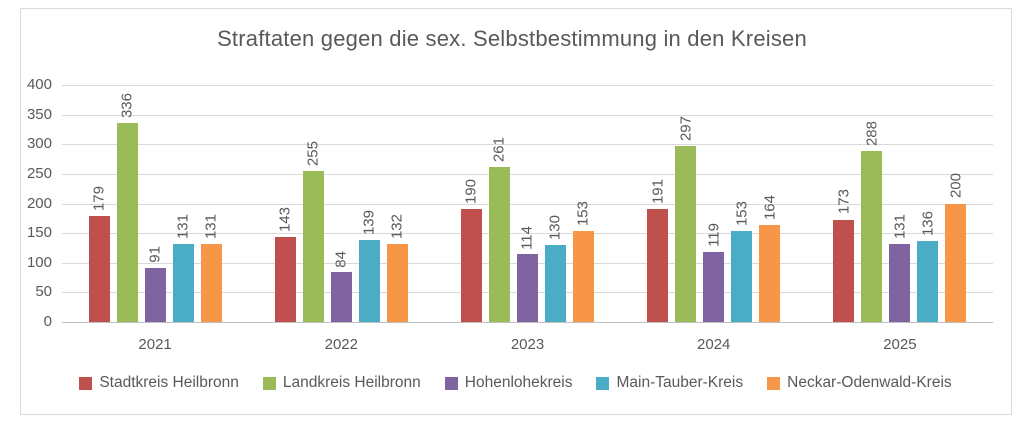  Describe the element at coordinates (169, 382) in the screenshot. I see `legend-label: Stadtkreis Heilbronn` at that location.